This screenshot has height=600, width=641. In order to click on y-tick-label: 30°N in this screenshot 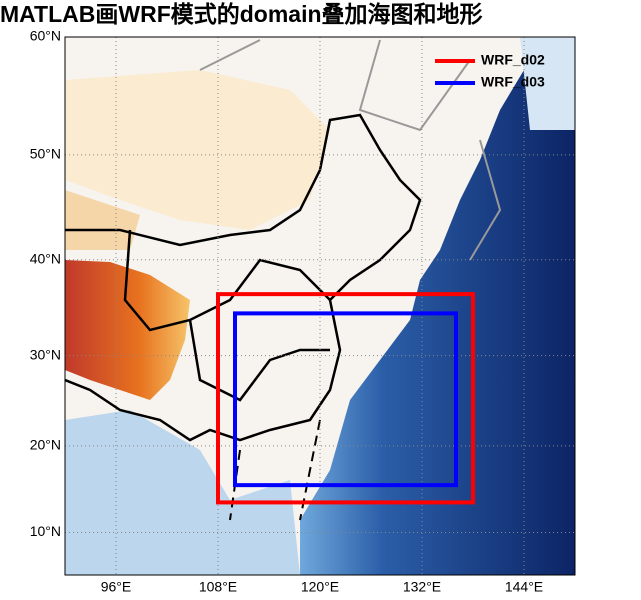, I will do `click(45, 354)`.